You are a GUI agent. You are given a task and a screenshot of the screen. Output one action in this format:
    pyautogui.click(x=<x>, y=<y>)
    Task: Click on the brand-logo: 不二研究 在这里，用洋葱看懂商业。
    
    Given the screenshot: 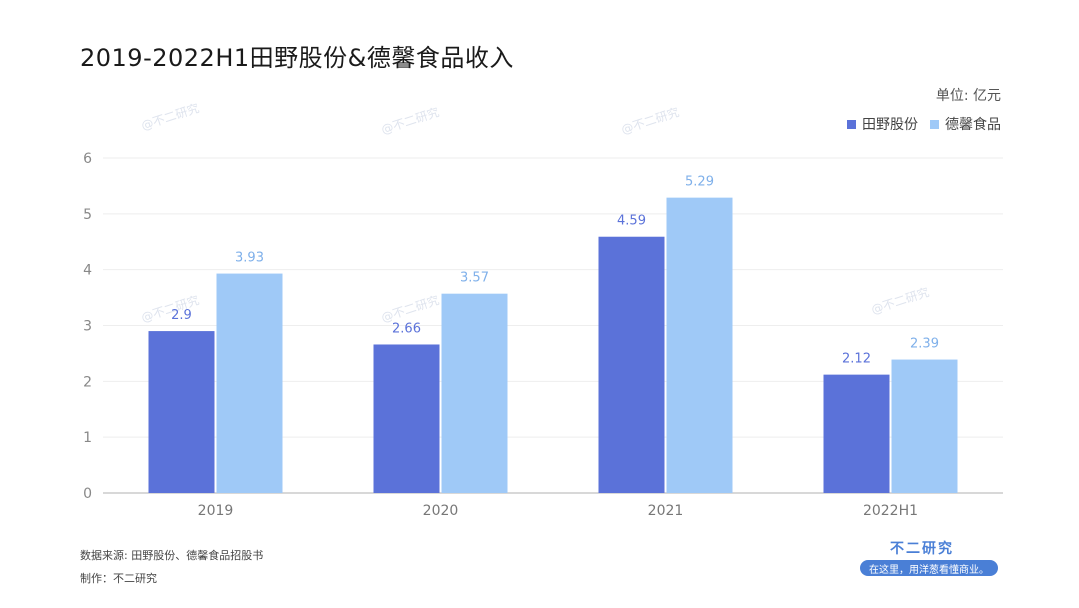 What is the action you would take?
    pyautogui.click(x=929, y=560)
    